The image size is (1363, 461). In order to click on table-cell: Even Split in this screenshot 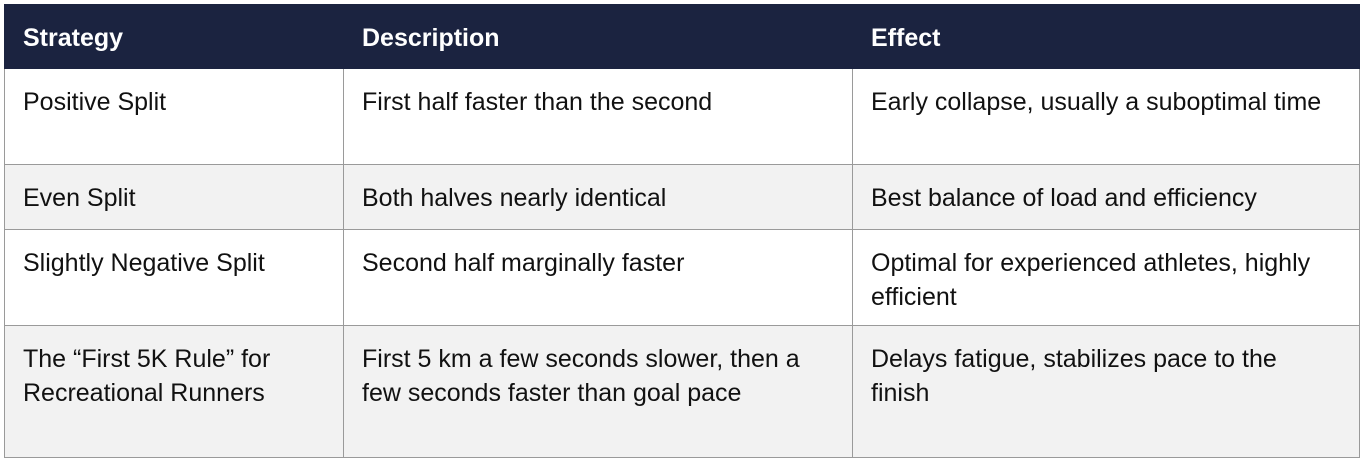, I will do `click(174, 197)`.